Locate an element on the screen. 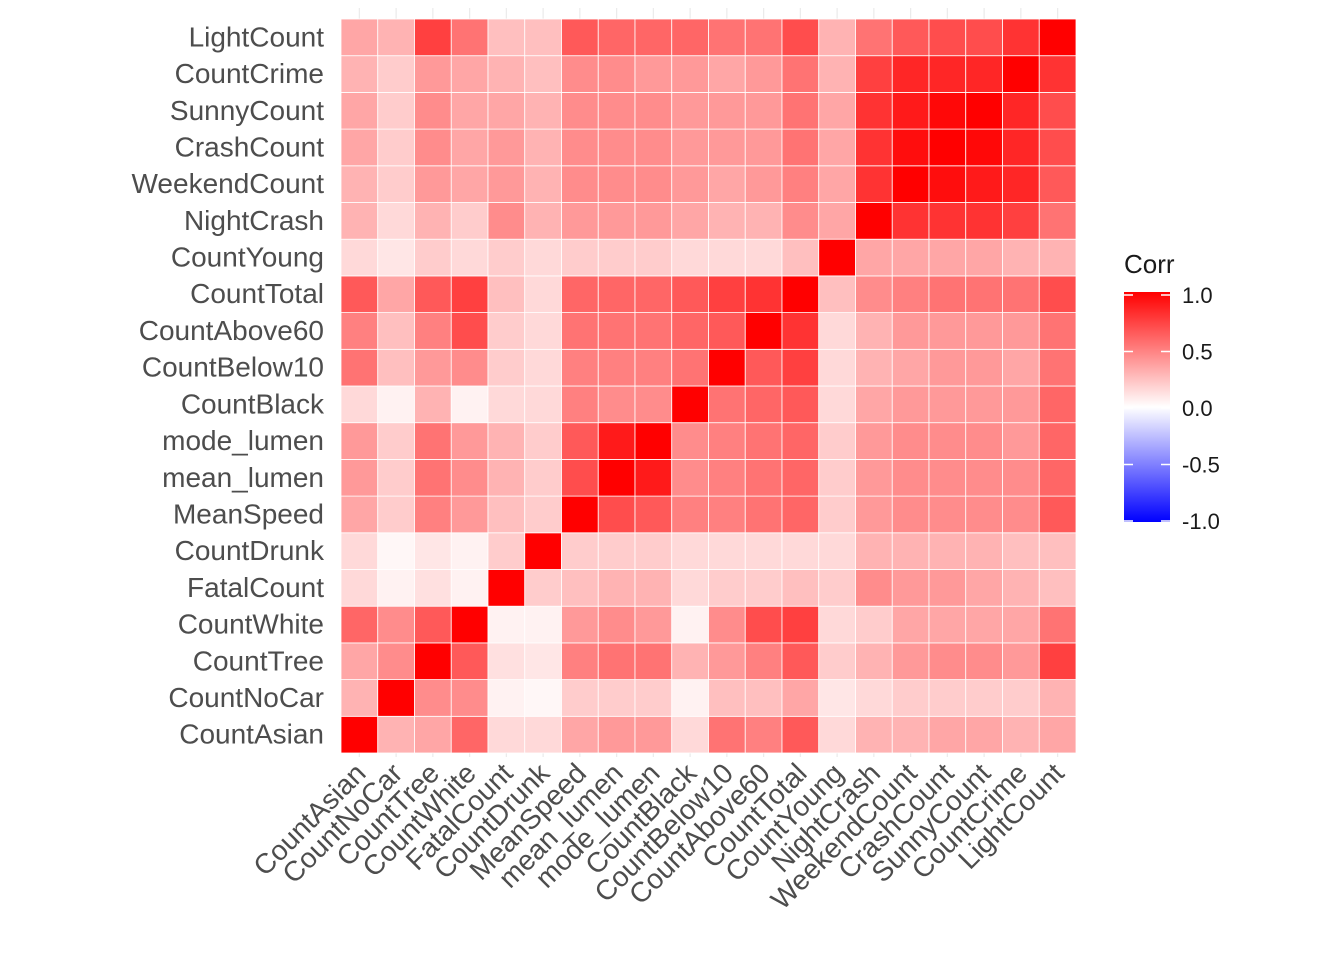 The width and height of the screenshot is (1344, 965). heatmap-cell-CountYoung-WeekendCount is located at coordinates (910, 257).